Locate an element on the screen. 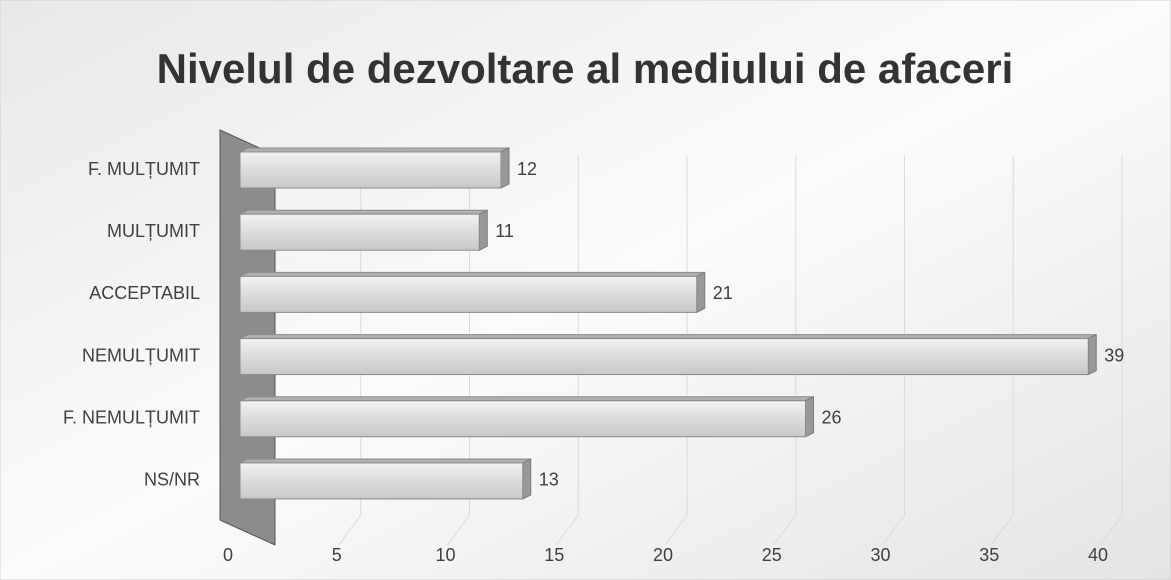 The height and width of the screenshot is (580, 1171). y-tick-label: F. MULȚUMIT is located at coordinates (144, 169).